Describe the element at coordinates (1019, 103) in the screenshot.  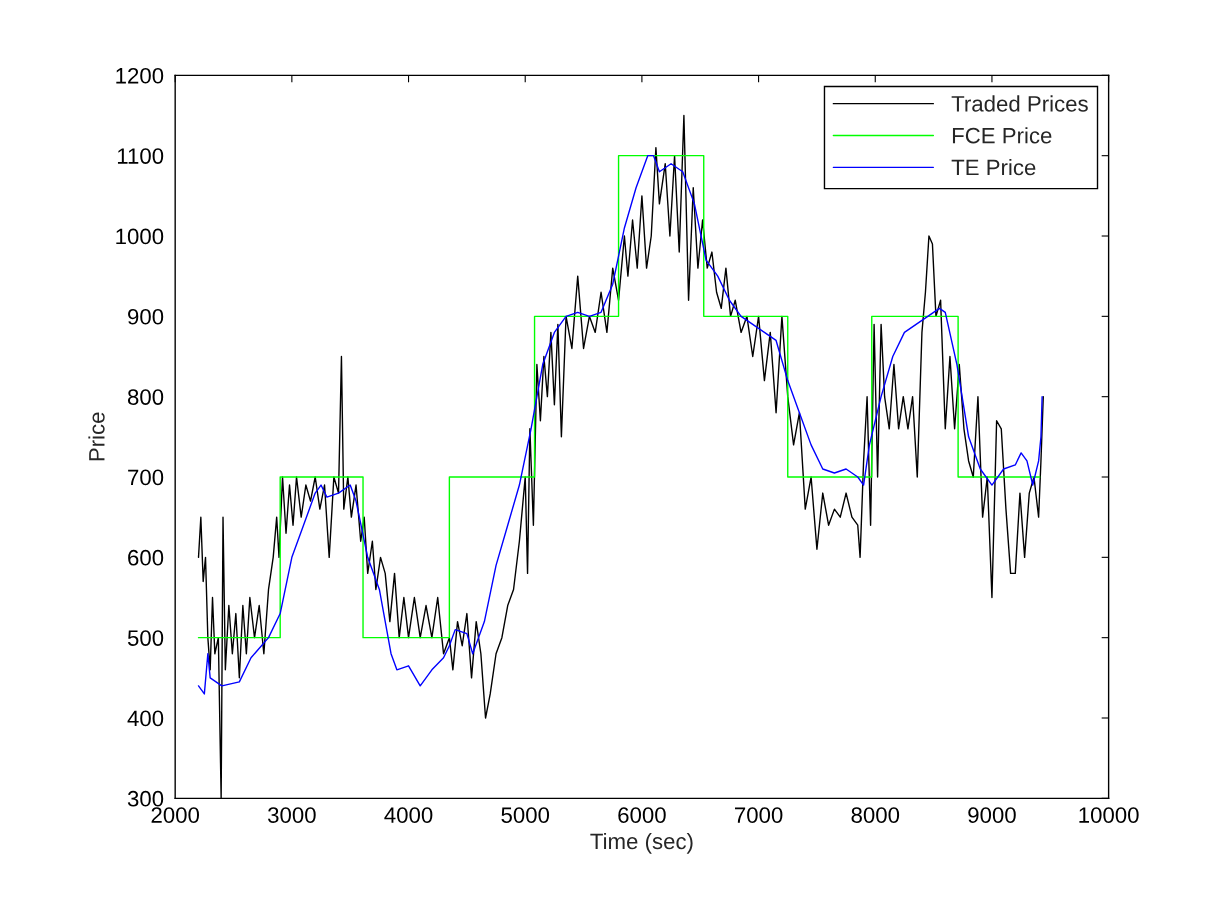
I see `legend-label: Traded Prices` at that location.